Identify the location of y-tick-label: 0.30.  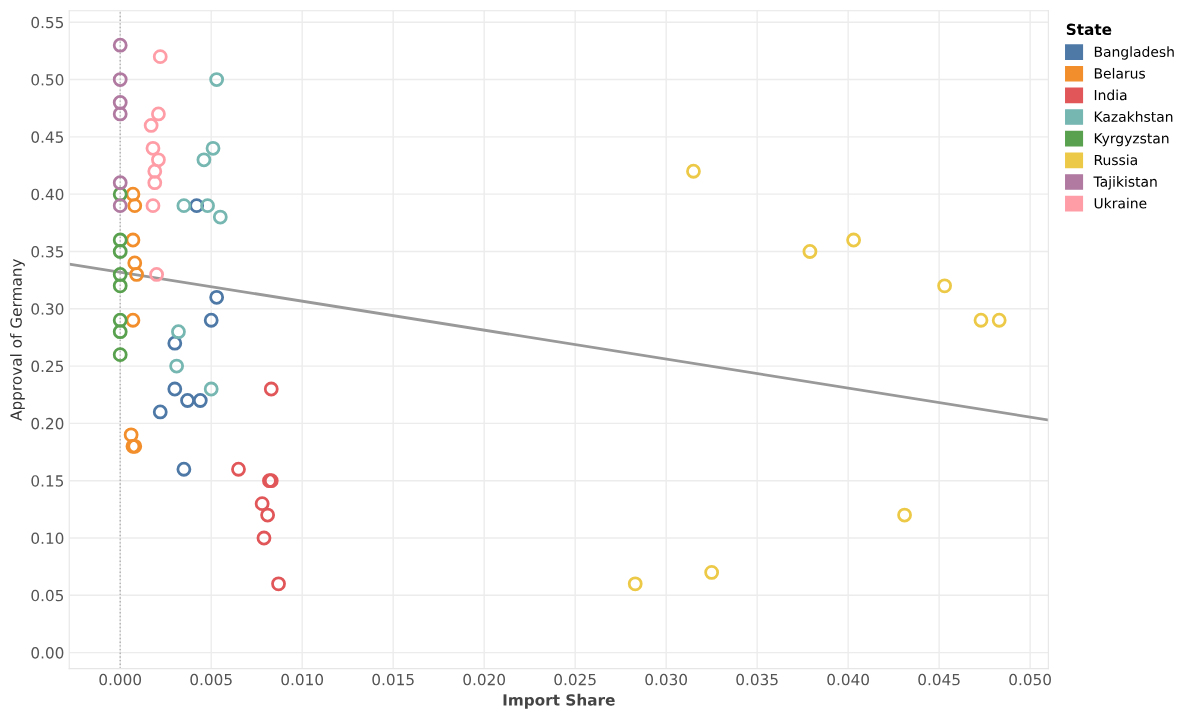
(47, 309).